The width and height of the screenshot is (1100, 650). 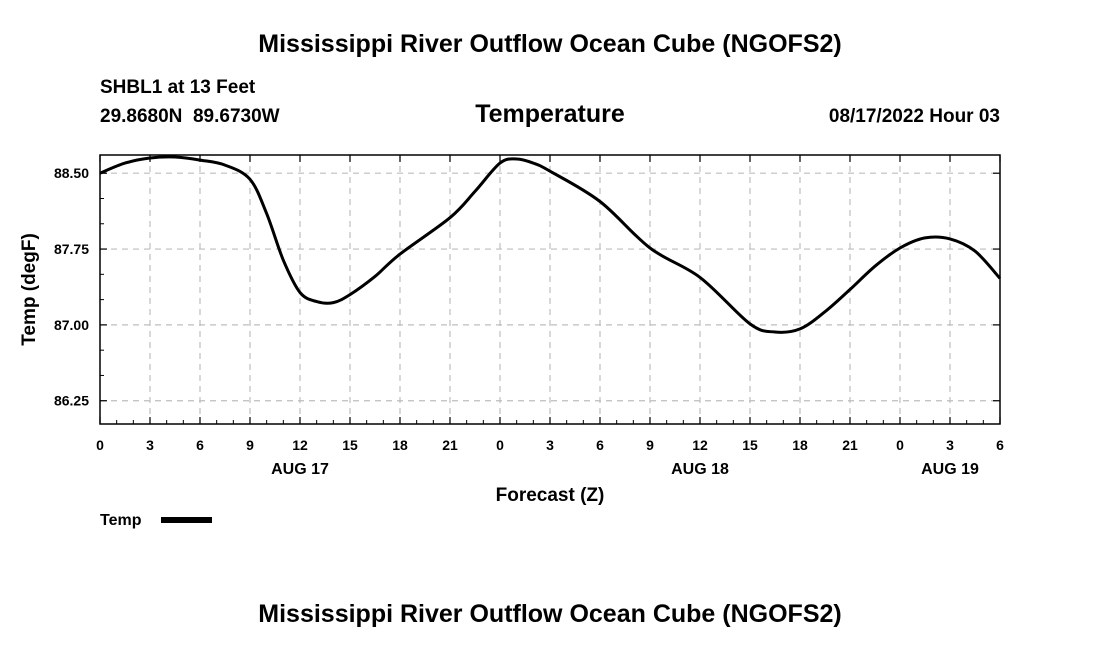 I want to click on y-tick-label: 86.25, so click(x=71, y=401).